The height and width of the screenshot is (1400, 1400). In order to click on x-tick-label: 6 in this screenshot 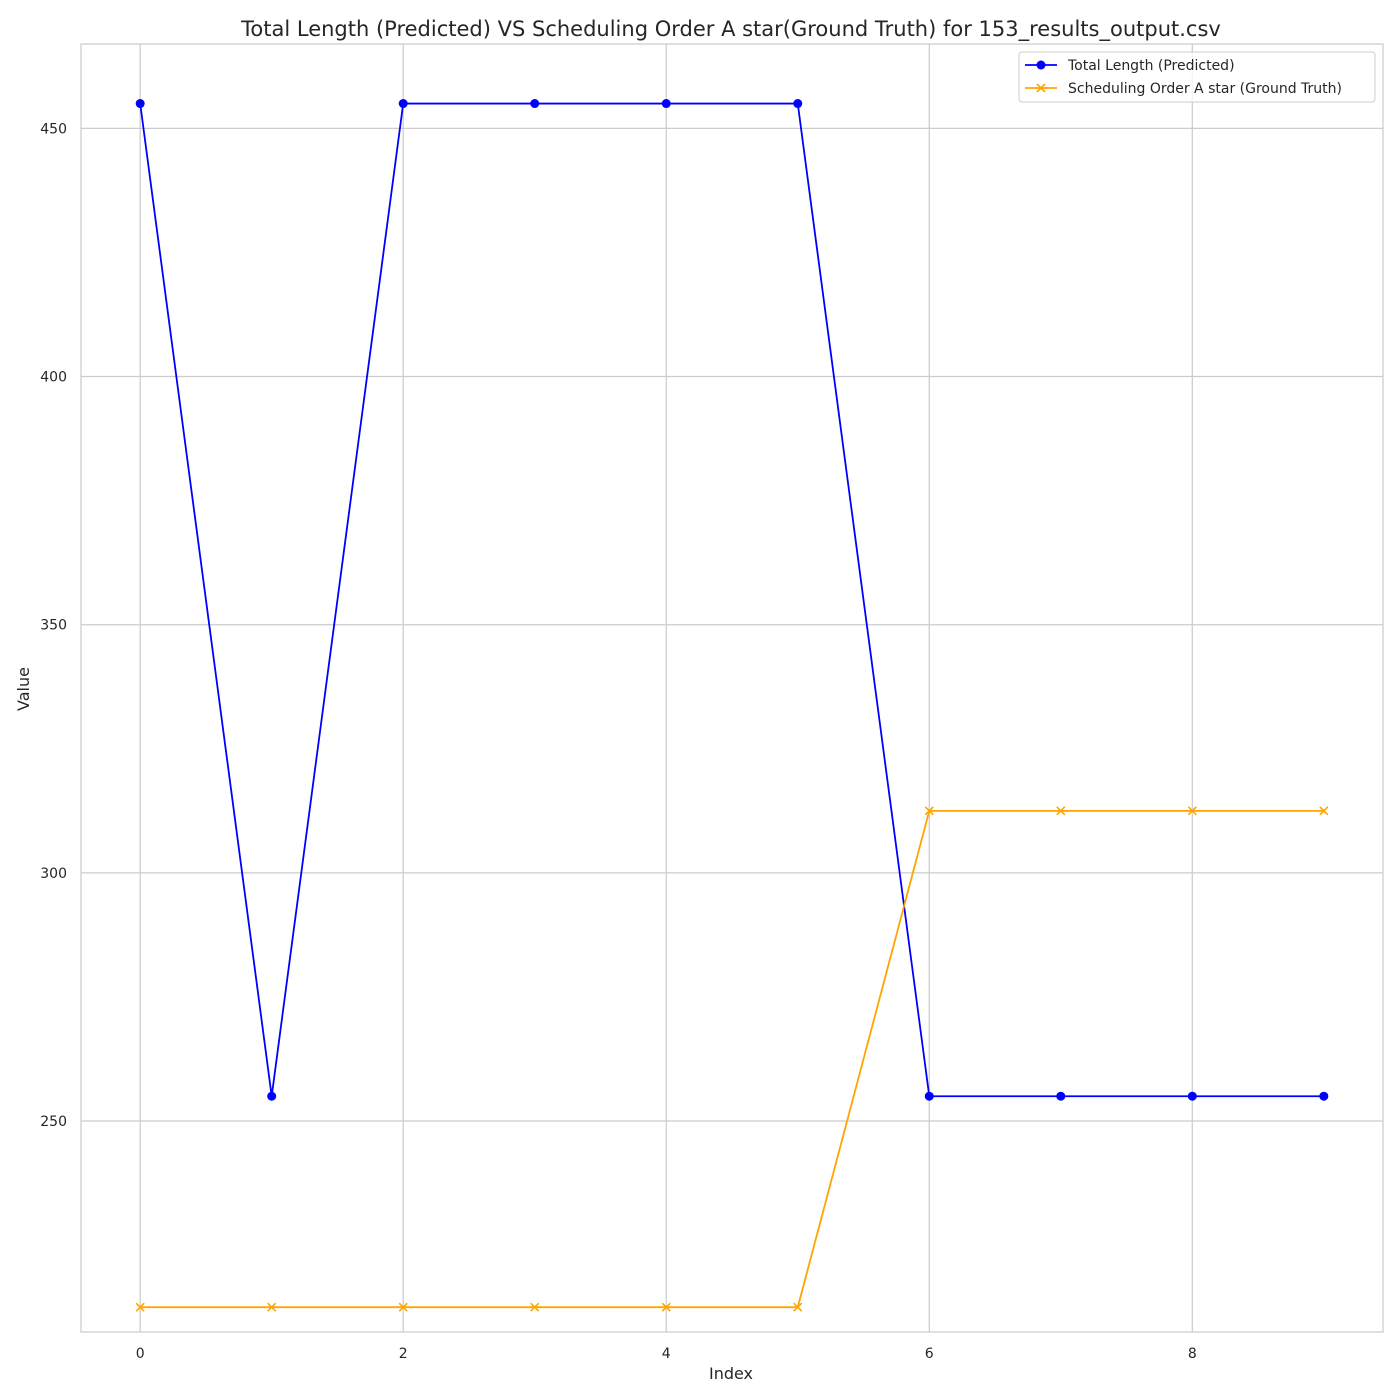, I will do `click(929, 1354)`.